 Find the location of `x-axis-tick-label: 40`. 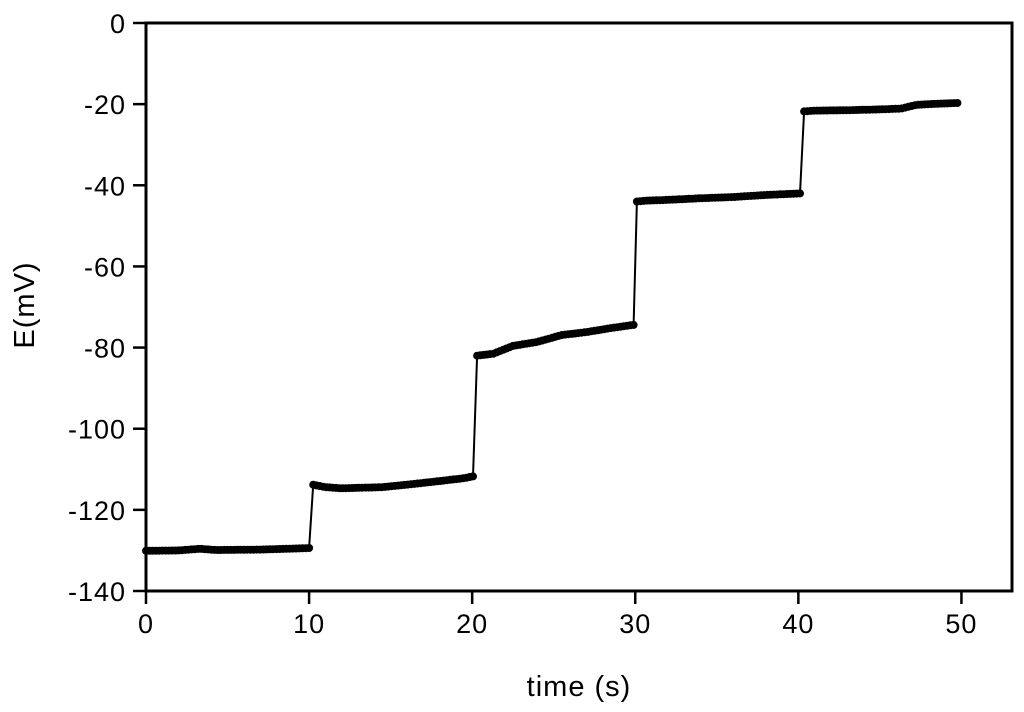

x-axis-tick-label: 40 is located at coordinates (798, 624).